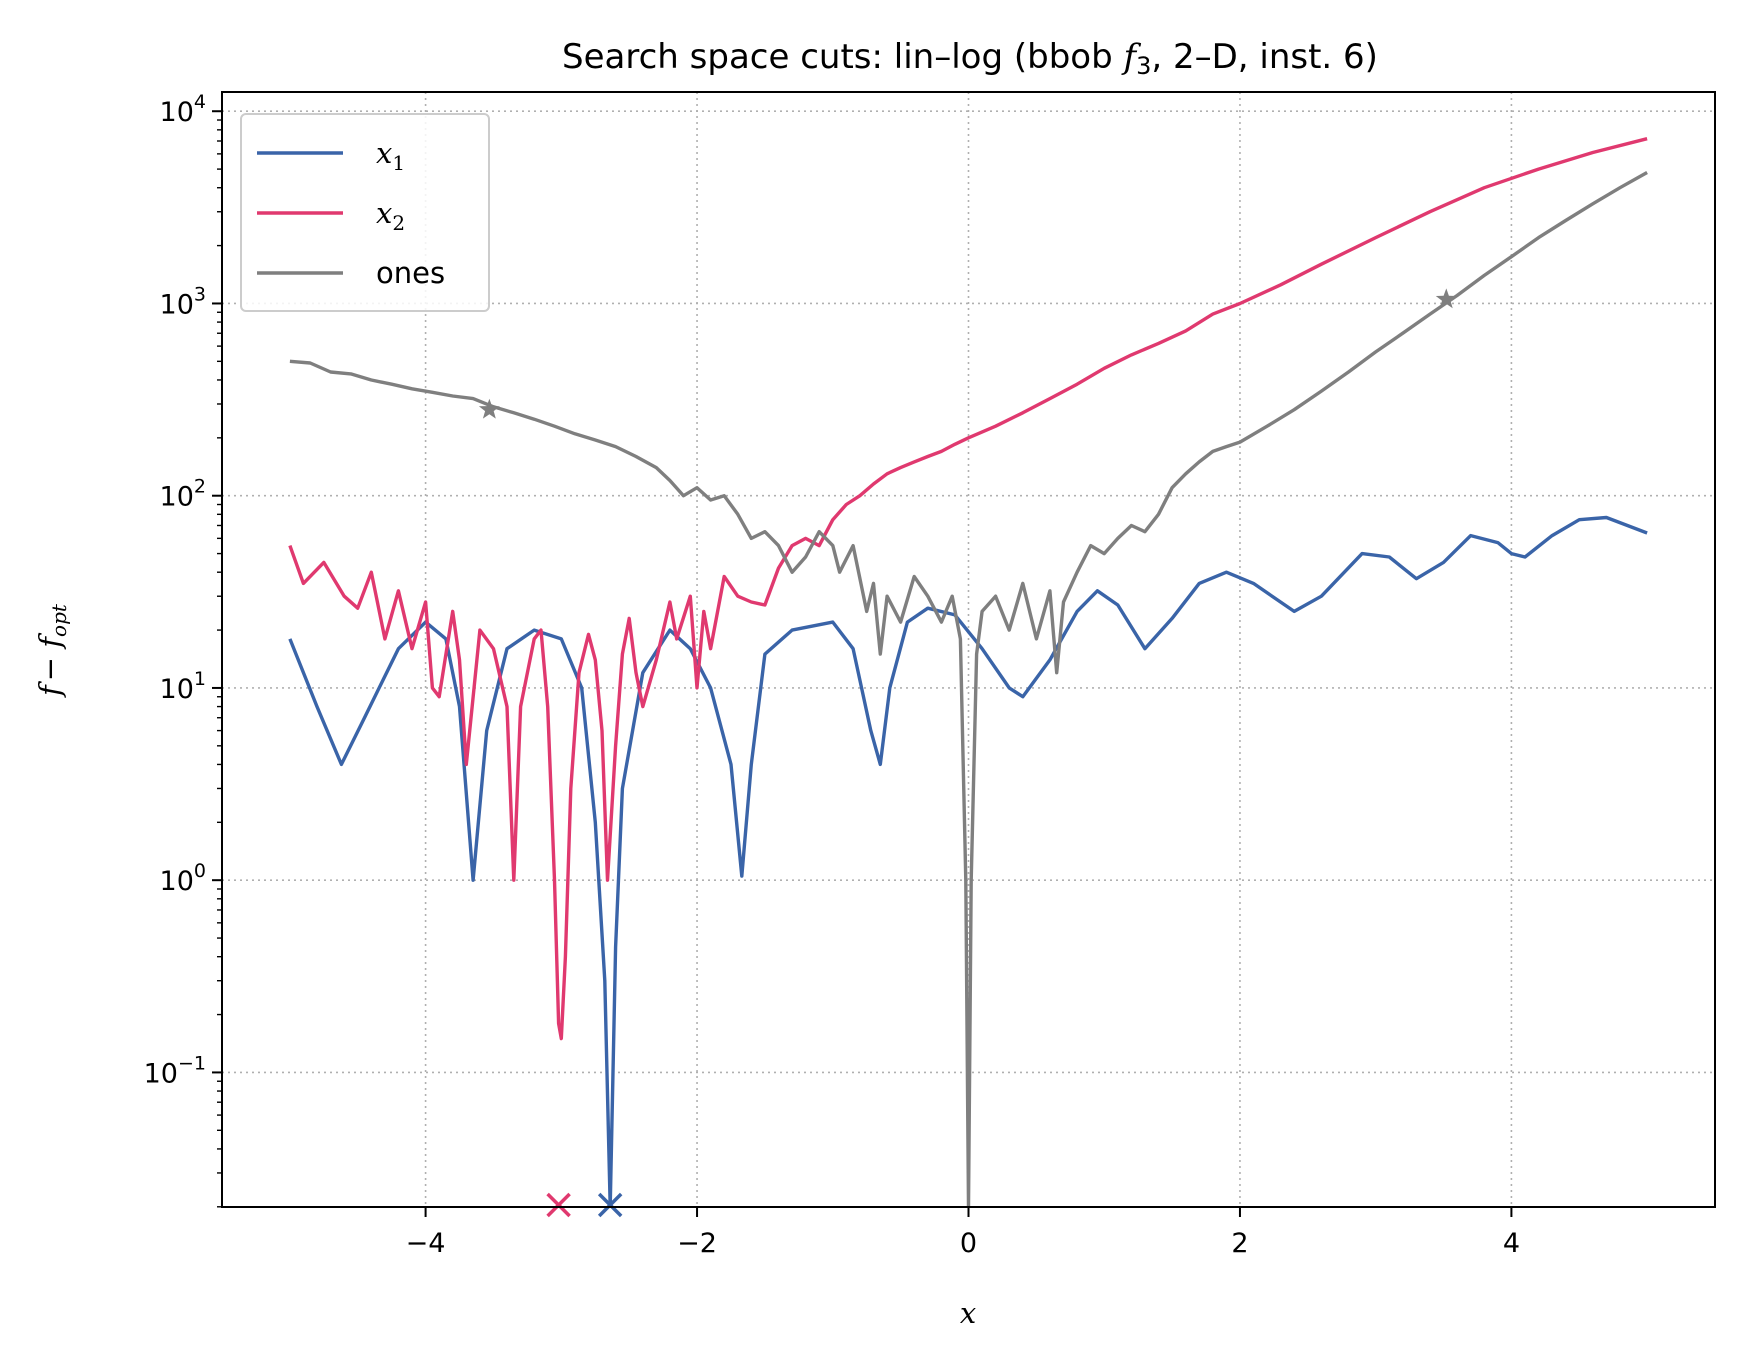 This screenshot has height=1359, width=1737. Describe the element at coordinates (390, 155) in the screenshot. I see `legend-label: x1` at that location.